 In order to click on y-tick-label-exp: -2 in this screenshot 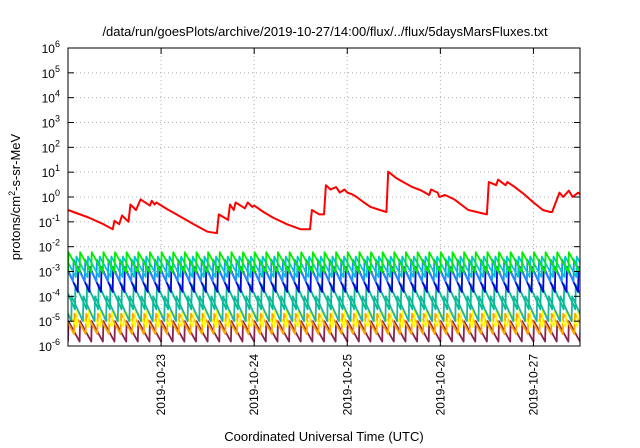, I will do `click(56, 243)`.